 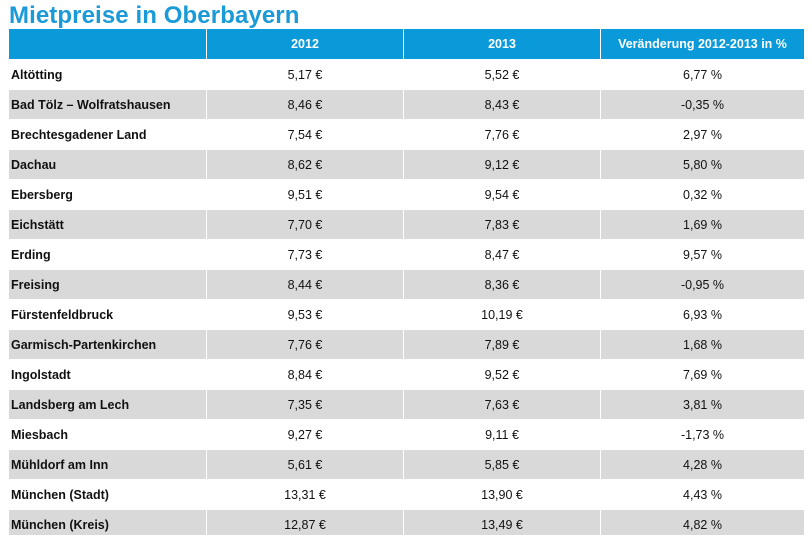 I want to click on table-row: Brechtesgadener Land 7,54 €7,76 €2,97 %, so click(x=406, y=134).